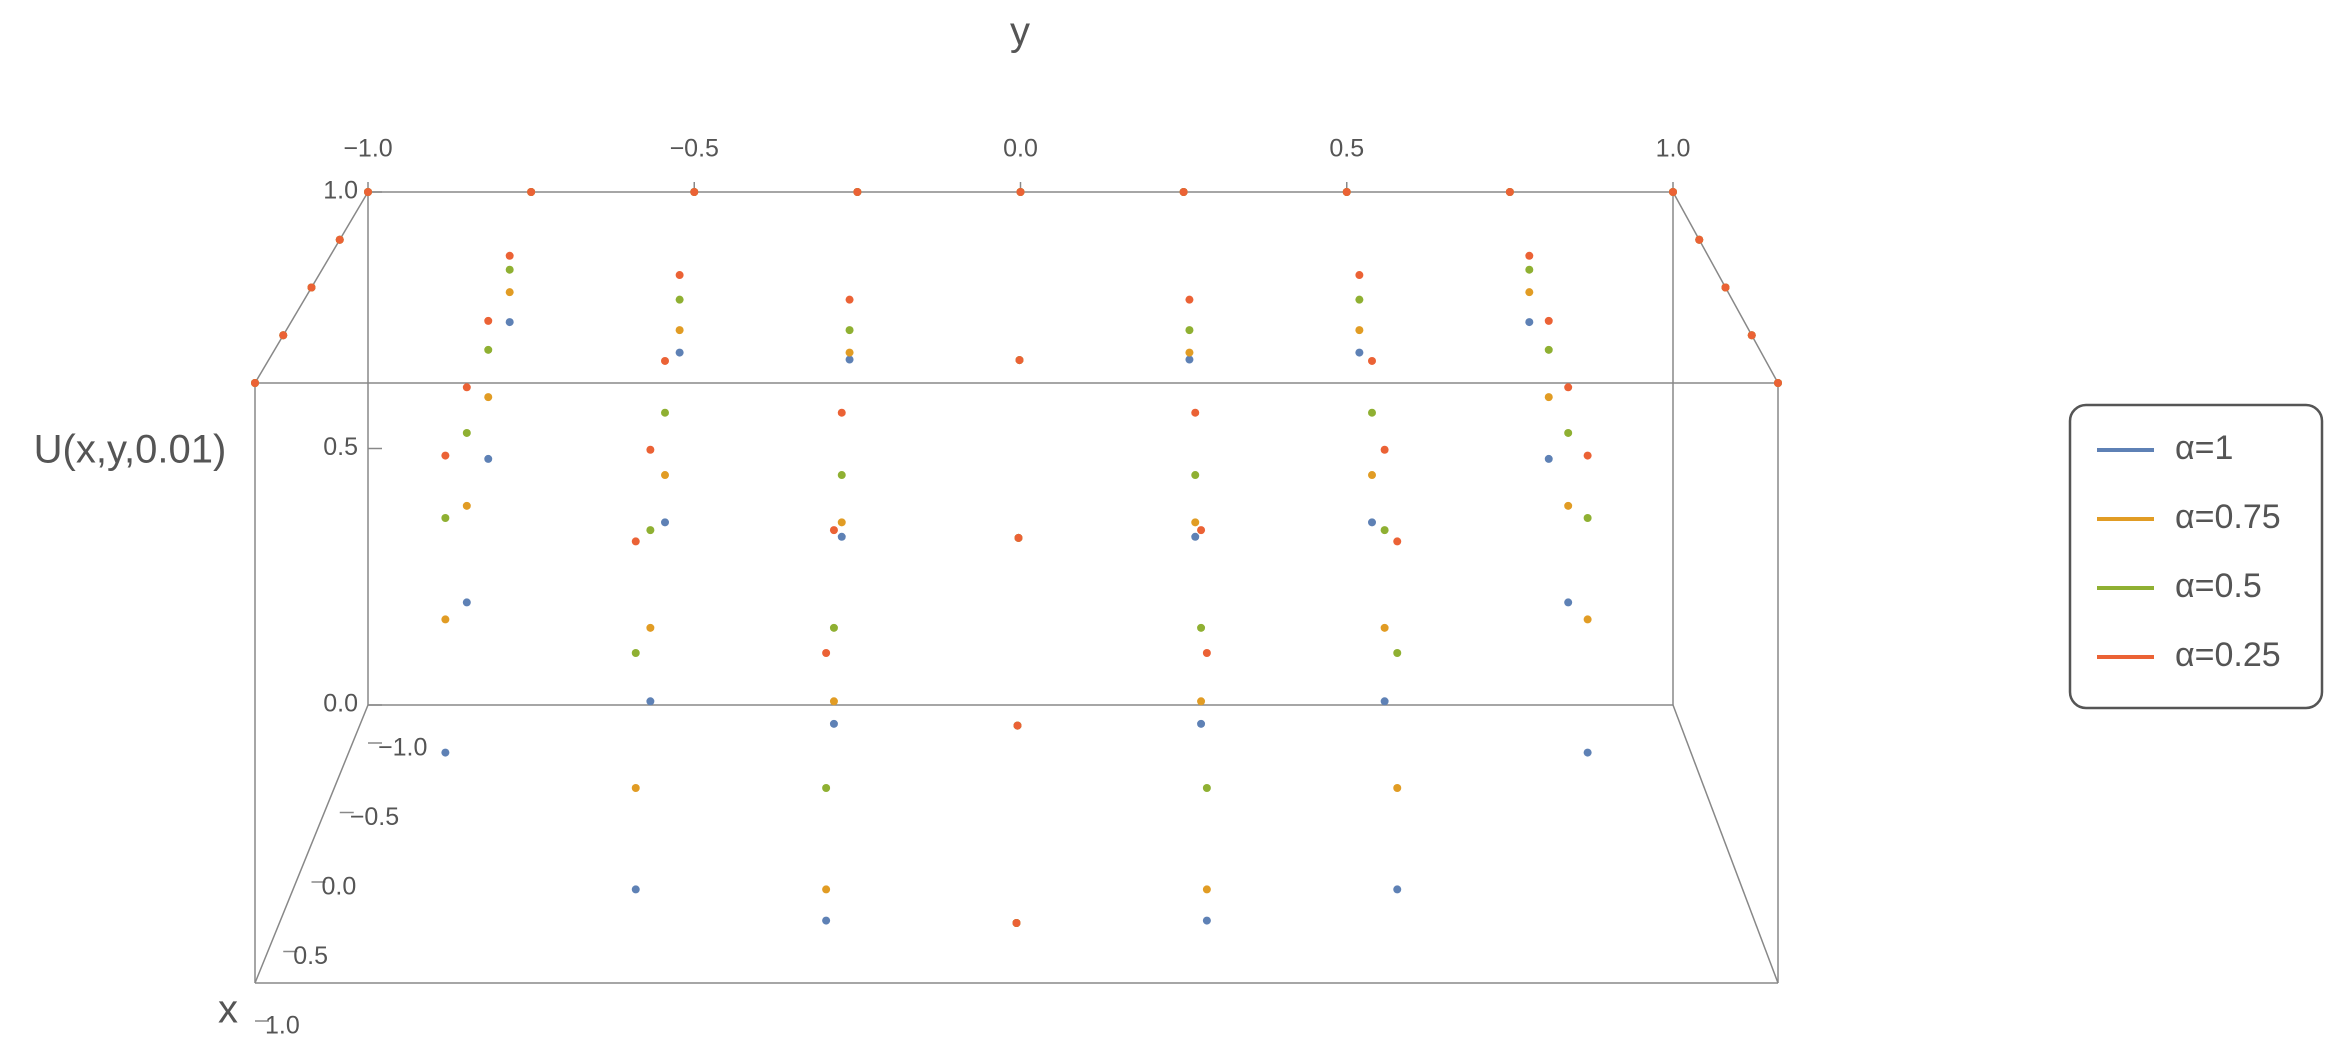  Describe the element at coordinates (2228, 655) in the screenshot. I see `legend-label: α=0.25` at that location.